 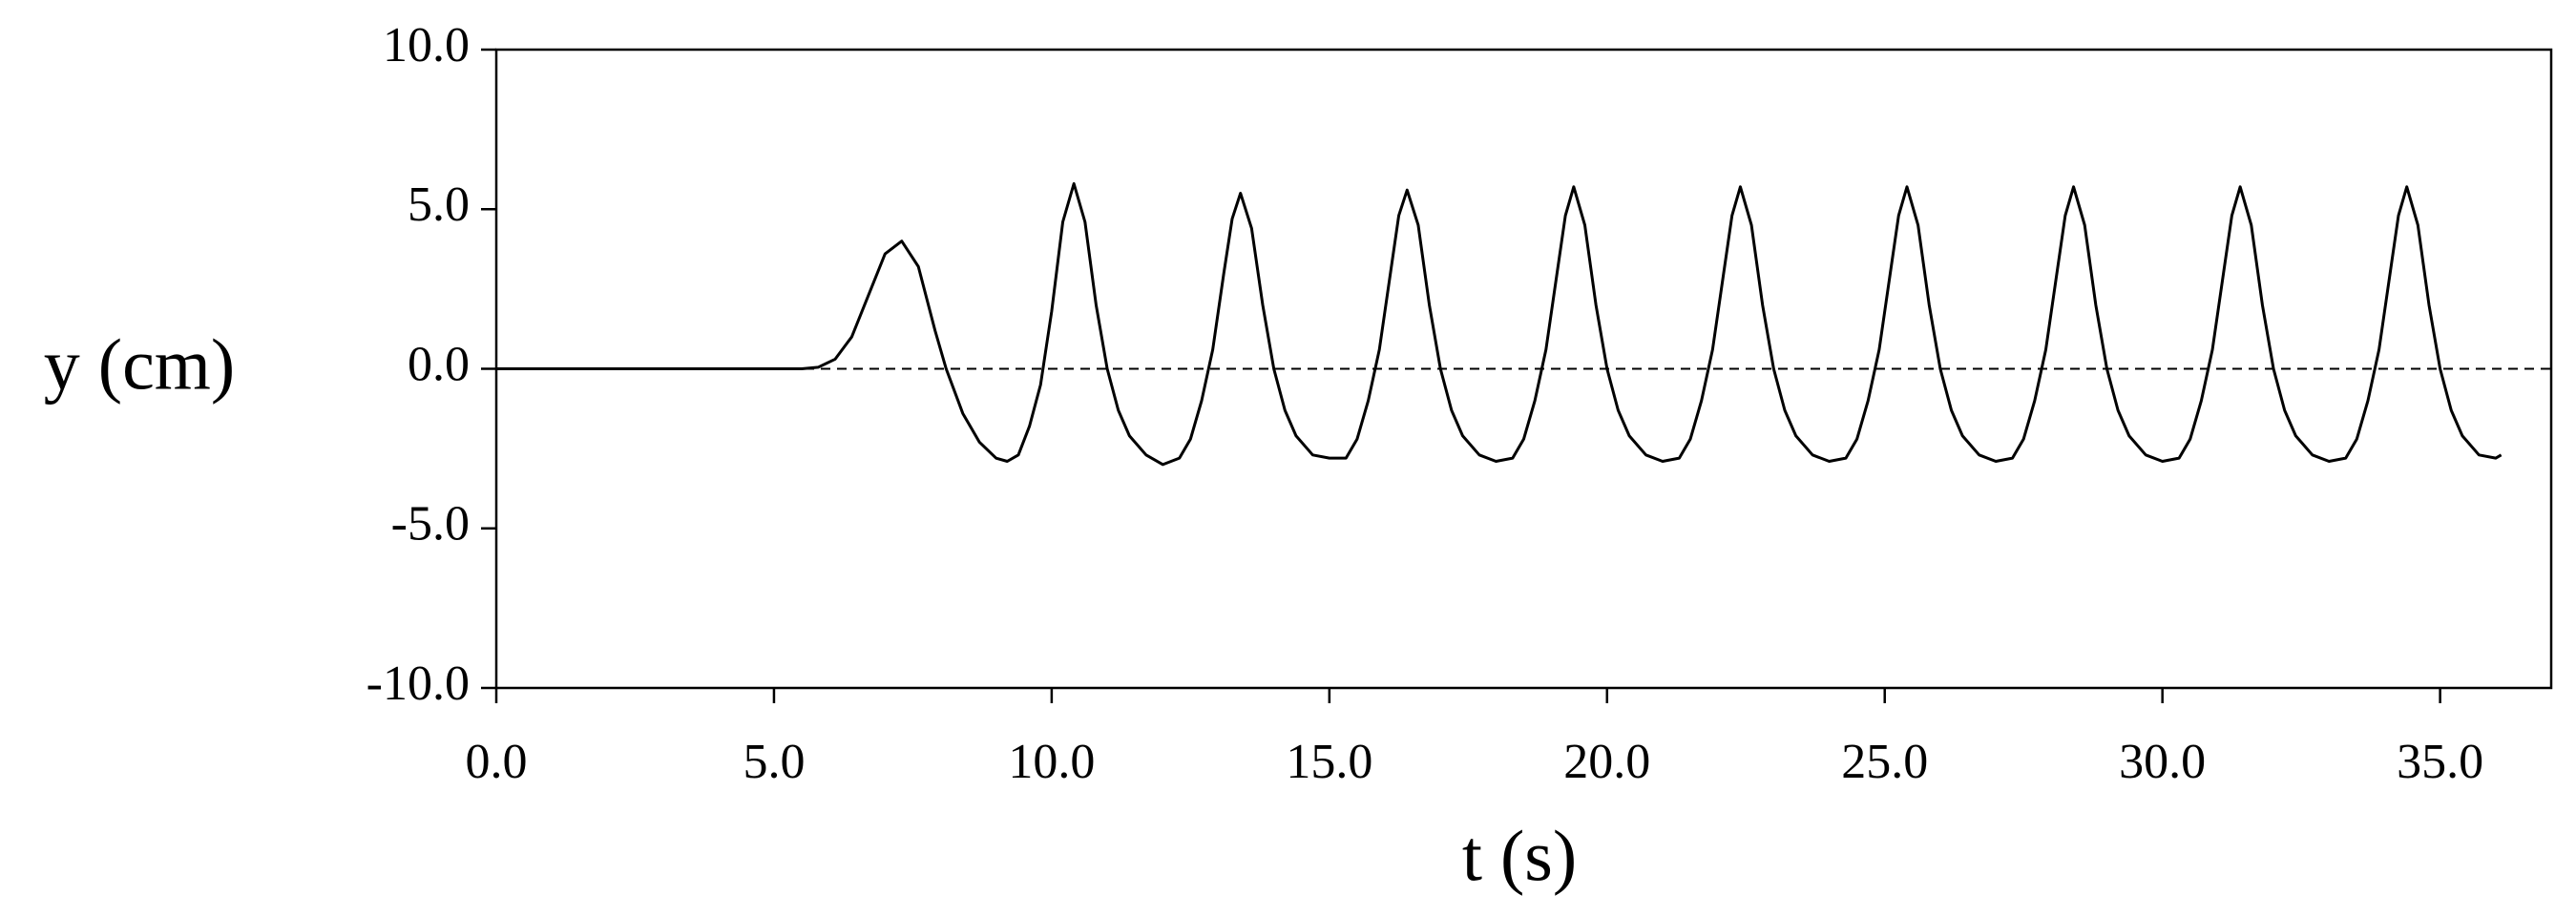 I want to click on x-tick-label: 15.0, so click(x=1329, y=762).